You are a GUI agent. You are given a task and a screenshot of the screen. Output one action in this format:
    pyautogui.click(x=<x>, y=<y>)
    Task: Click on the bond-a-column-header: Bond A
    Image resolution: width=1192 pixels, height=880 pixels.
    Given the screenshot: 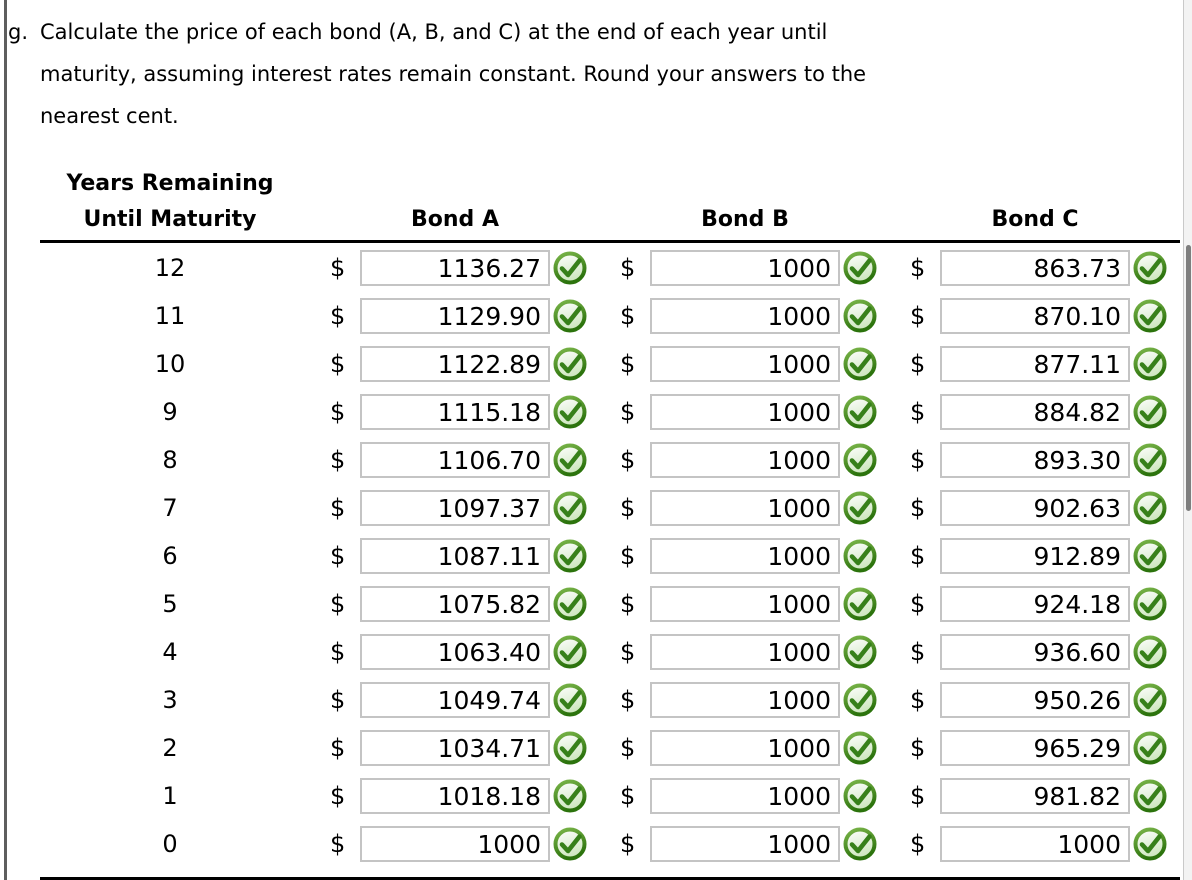 What is the action you would take?
    pyautogui.click(x=455, y=219)
    